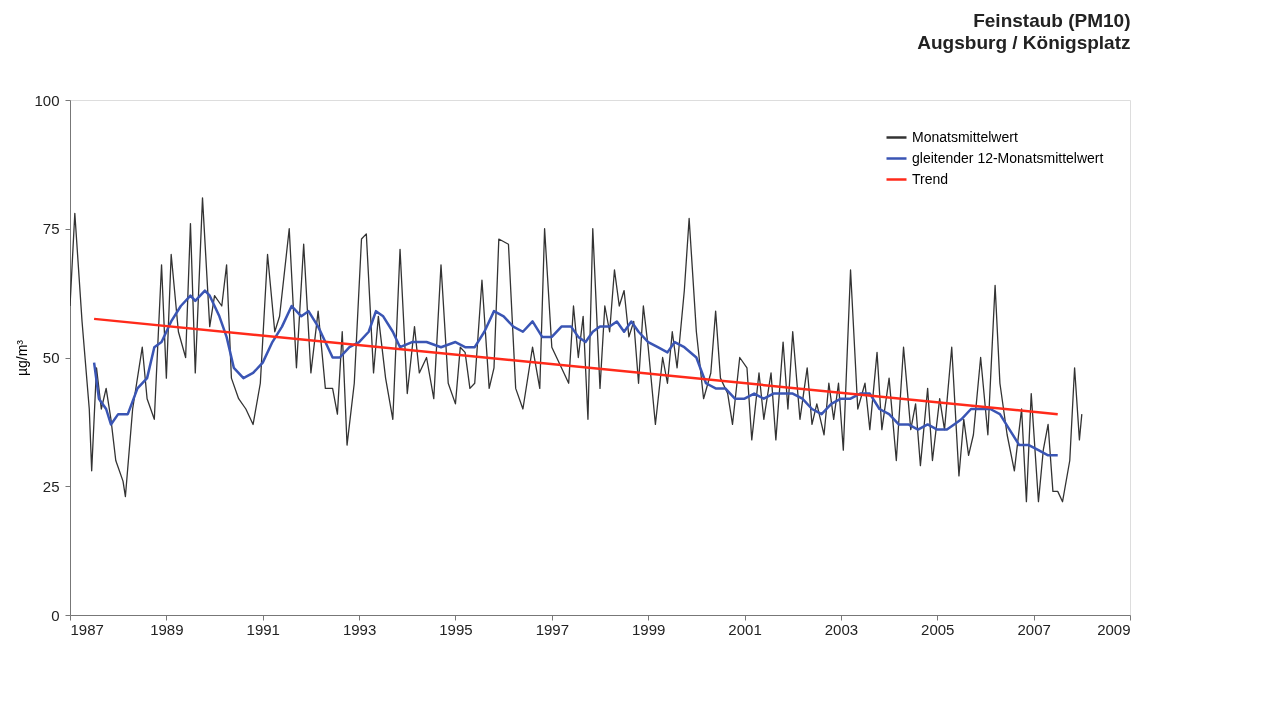 This screenshot has height=711, width=1261. Describe the element at coordinates (1024, 42) in the screenshot. I see `chart-subtitle: Augsburg / Königsplatz` at that location.